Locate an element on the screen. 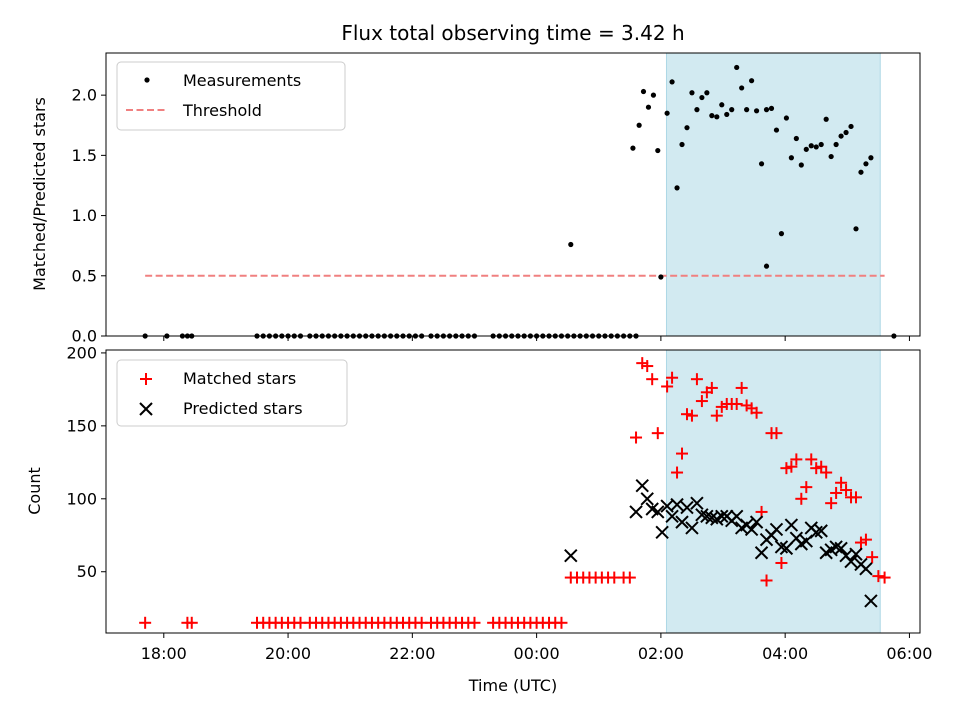  bottom-legend-box is located at coordinates (232, 393).